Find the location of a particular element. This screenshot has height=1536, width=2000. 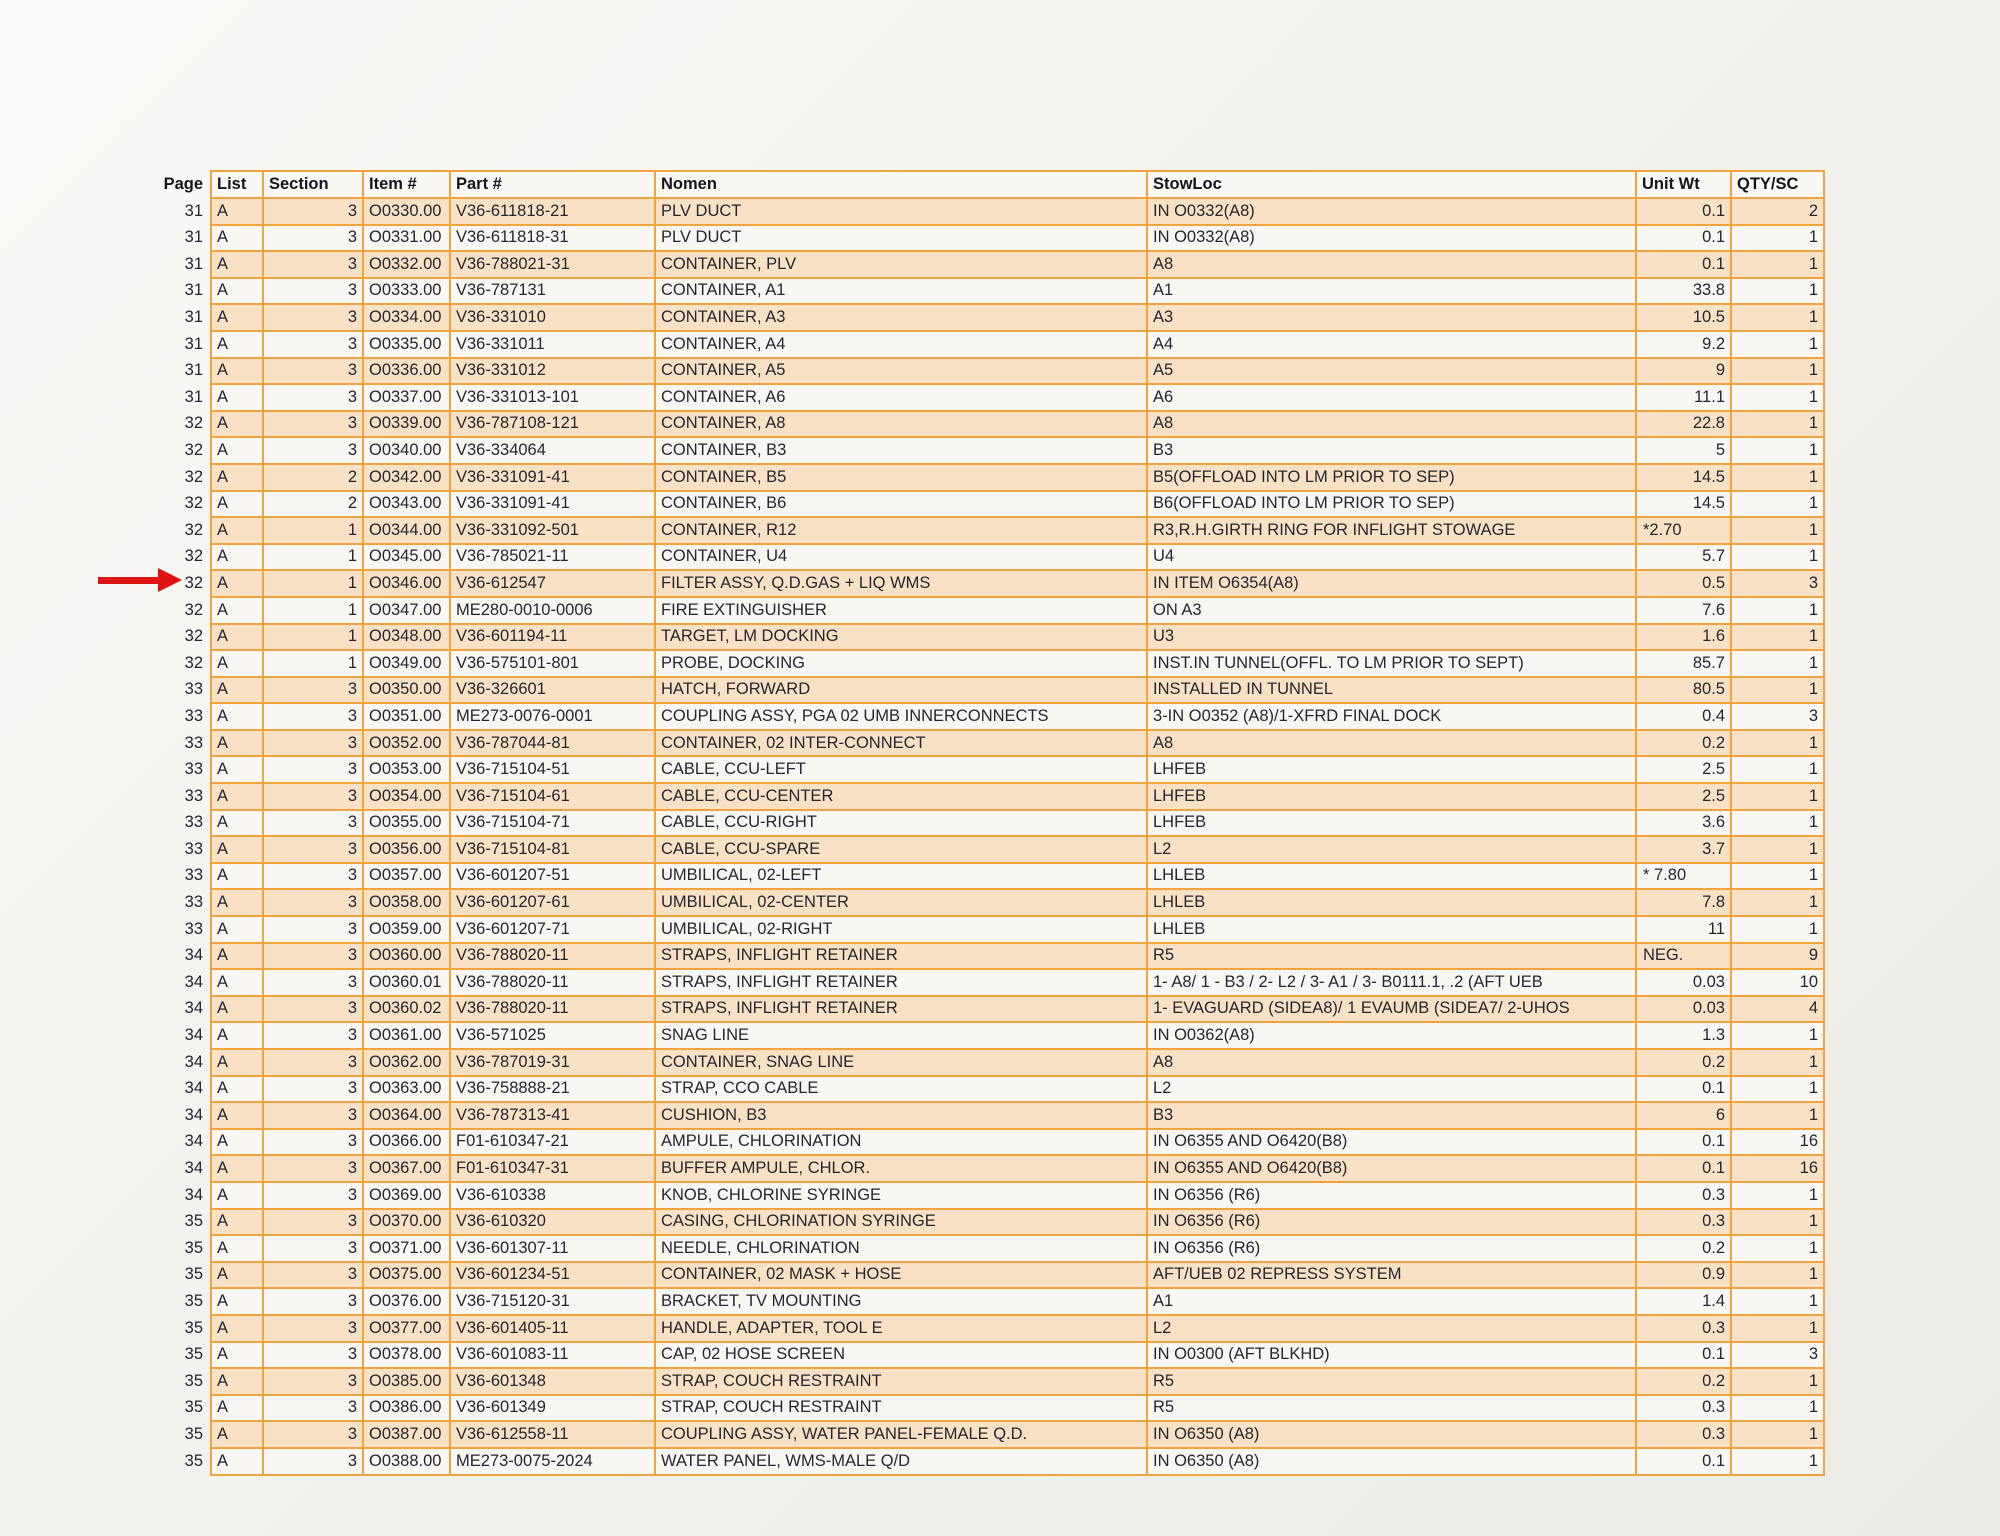

cell-nomen: CUSHION, B3 is located at coordinates (901, 1115).